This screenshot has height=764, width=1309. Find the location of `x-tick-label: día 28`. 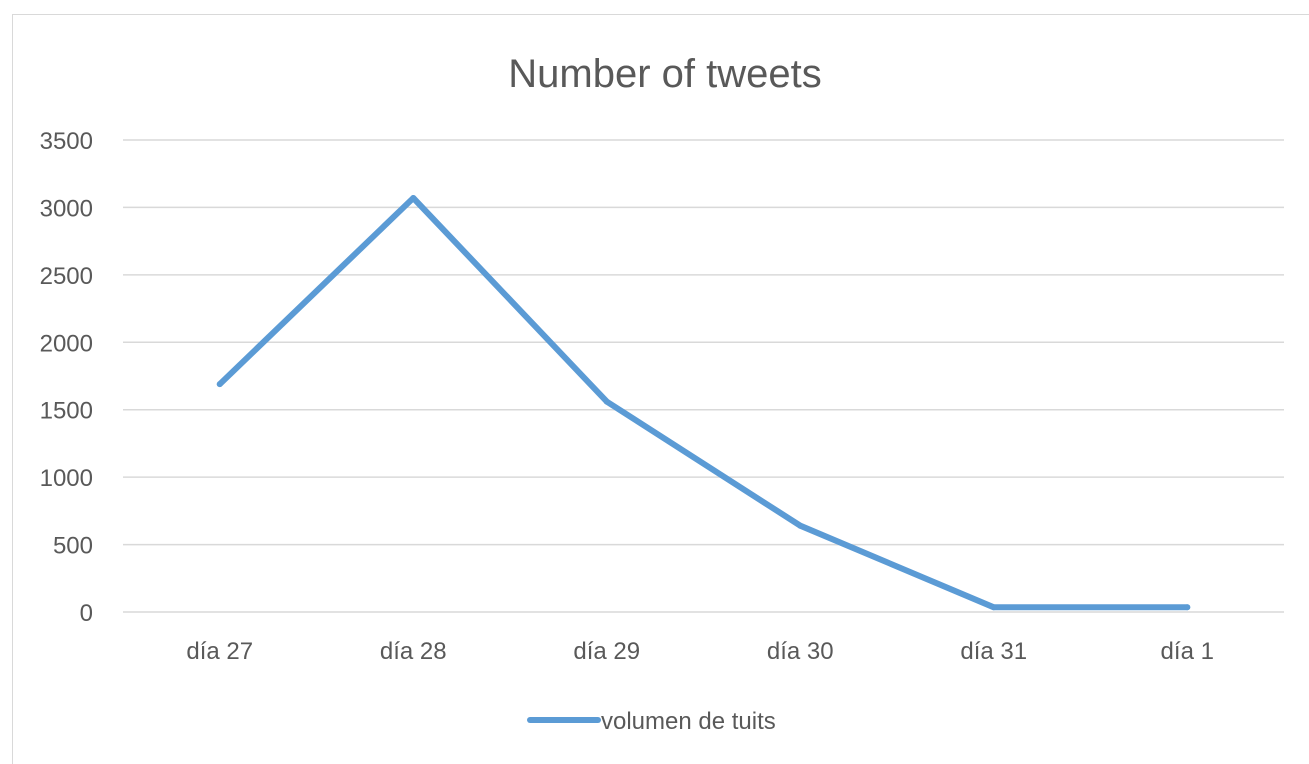

x-tick-label: día 28 is located at coordinates (413, 651).